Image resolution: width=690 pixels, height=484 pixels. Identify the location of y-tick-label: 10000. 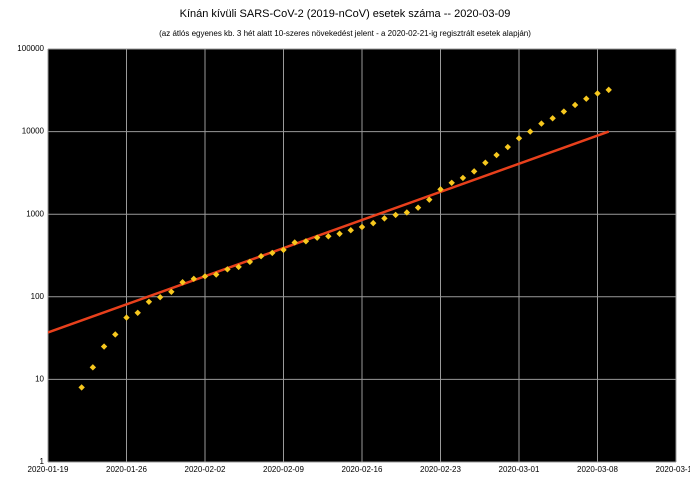
(33, 131).